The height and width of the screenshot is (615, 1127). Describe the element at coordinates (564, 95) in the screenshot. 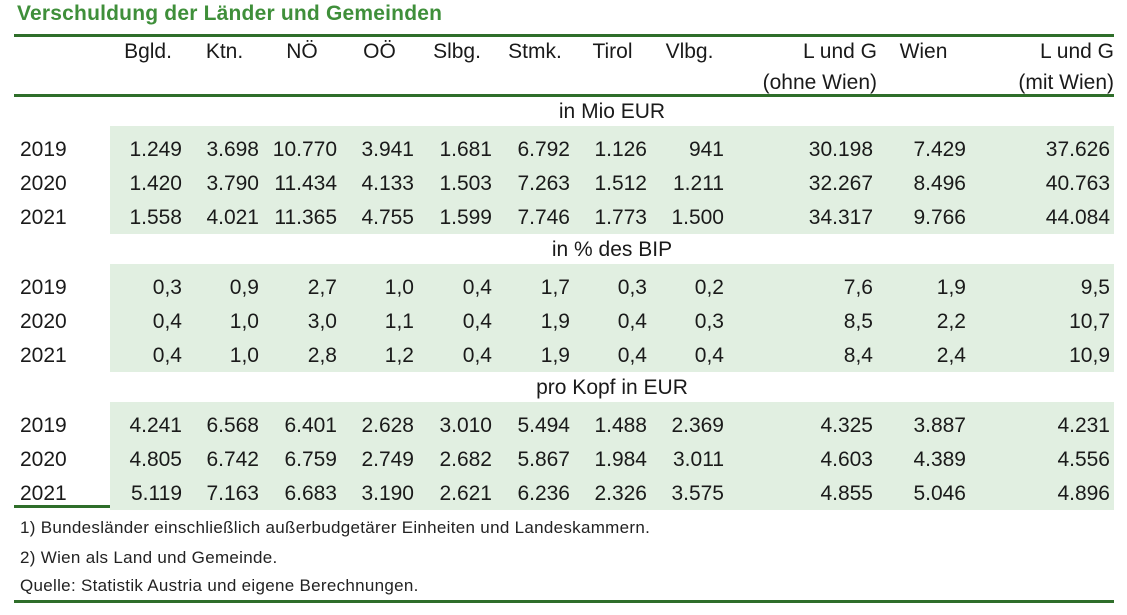

I see `header-rule` at that location.